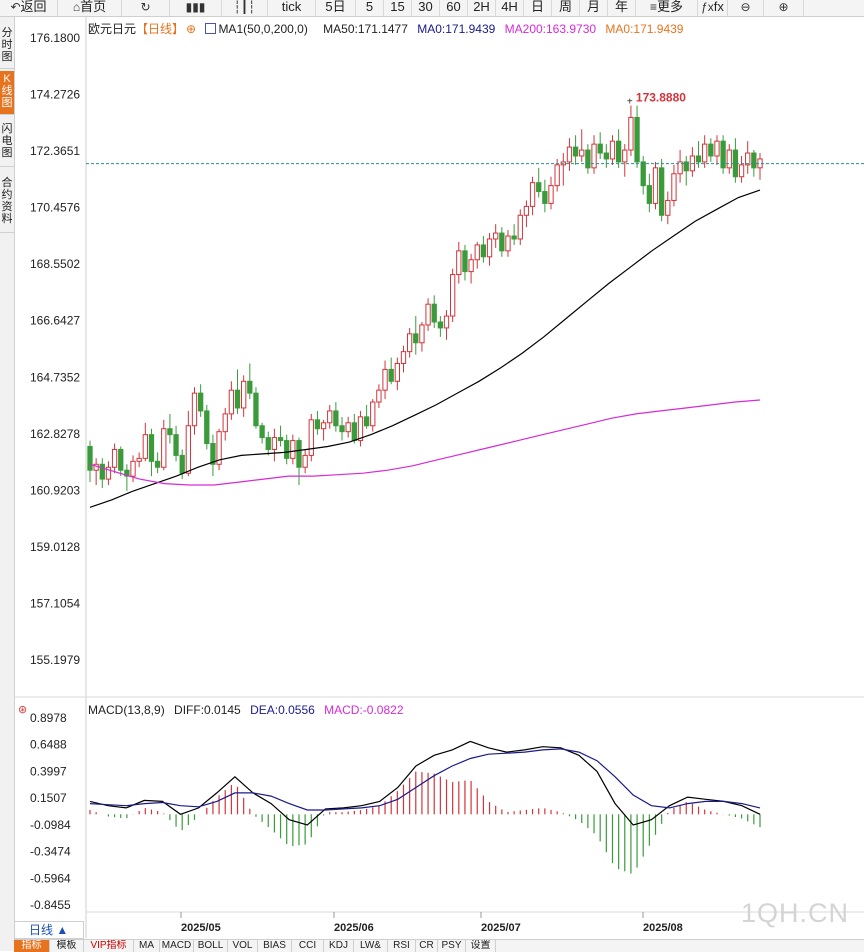 The width and height of the screenshot is (864, 952). I want to click on menu-icon: ≡, so click(653, 7).